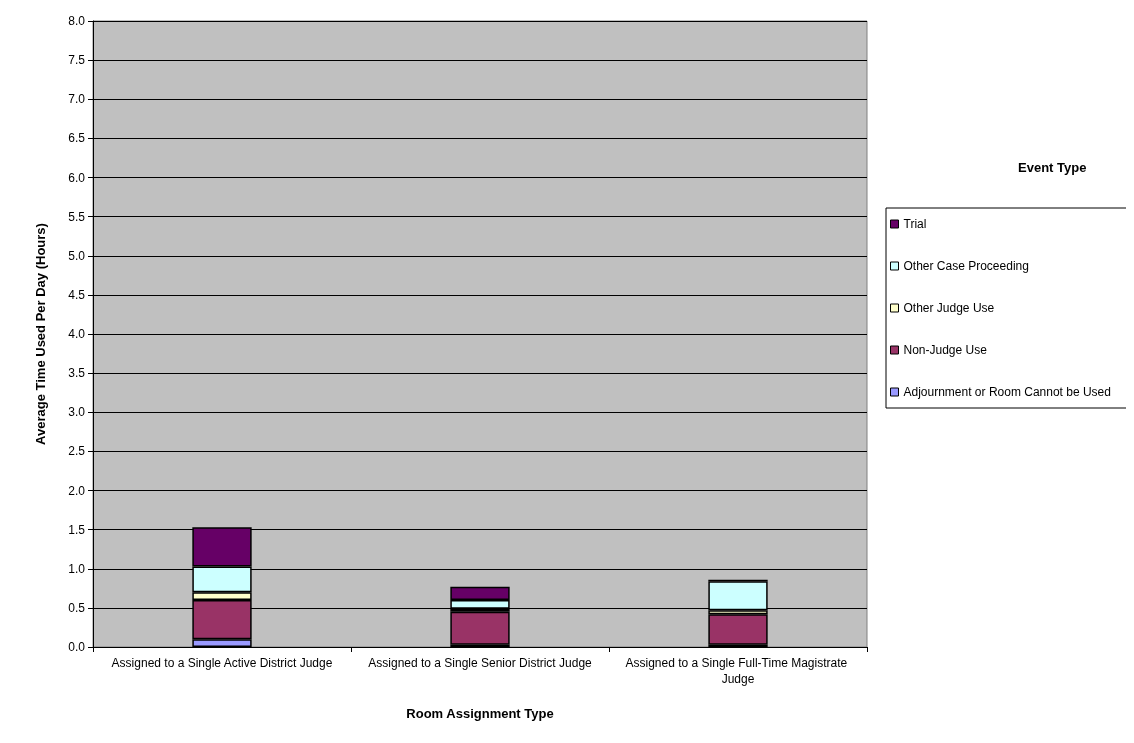  Describe the element at coordinates (77, 568) in the screenshot. I see `y-tick-label: 1.0` at that location.